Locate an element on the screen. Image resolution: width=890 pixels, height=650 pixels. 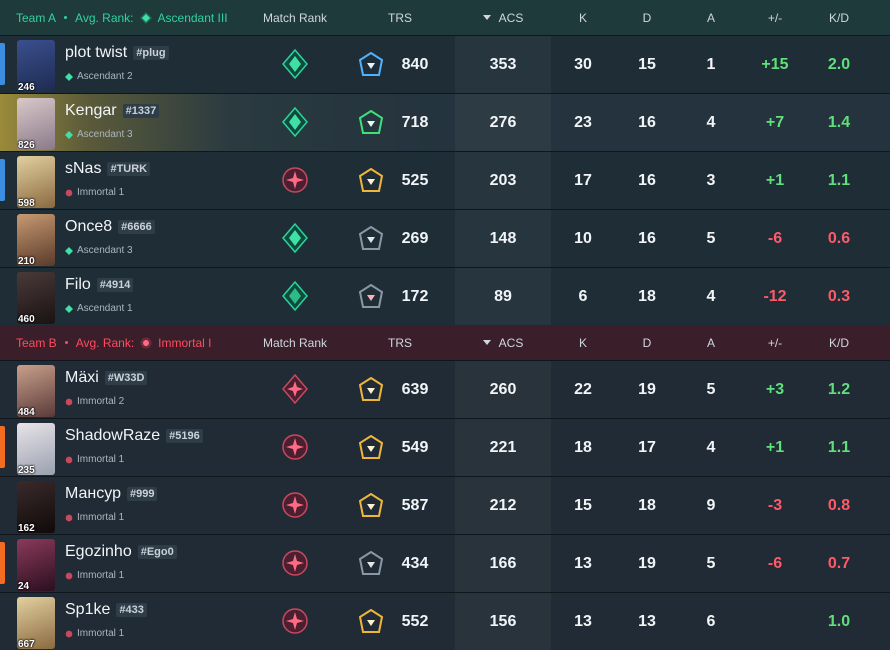
col-acs-label: ACS is located at coordinates (511, 17).